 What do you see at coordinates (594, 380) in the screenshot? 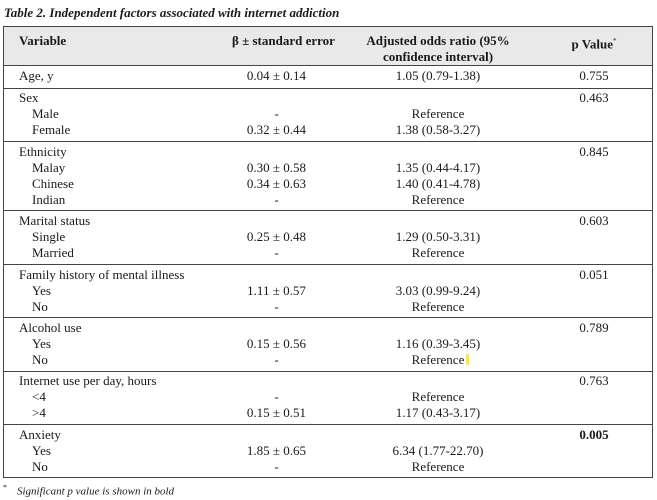
I see `row-p: 0.763` at bounding box center [594, 380].